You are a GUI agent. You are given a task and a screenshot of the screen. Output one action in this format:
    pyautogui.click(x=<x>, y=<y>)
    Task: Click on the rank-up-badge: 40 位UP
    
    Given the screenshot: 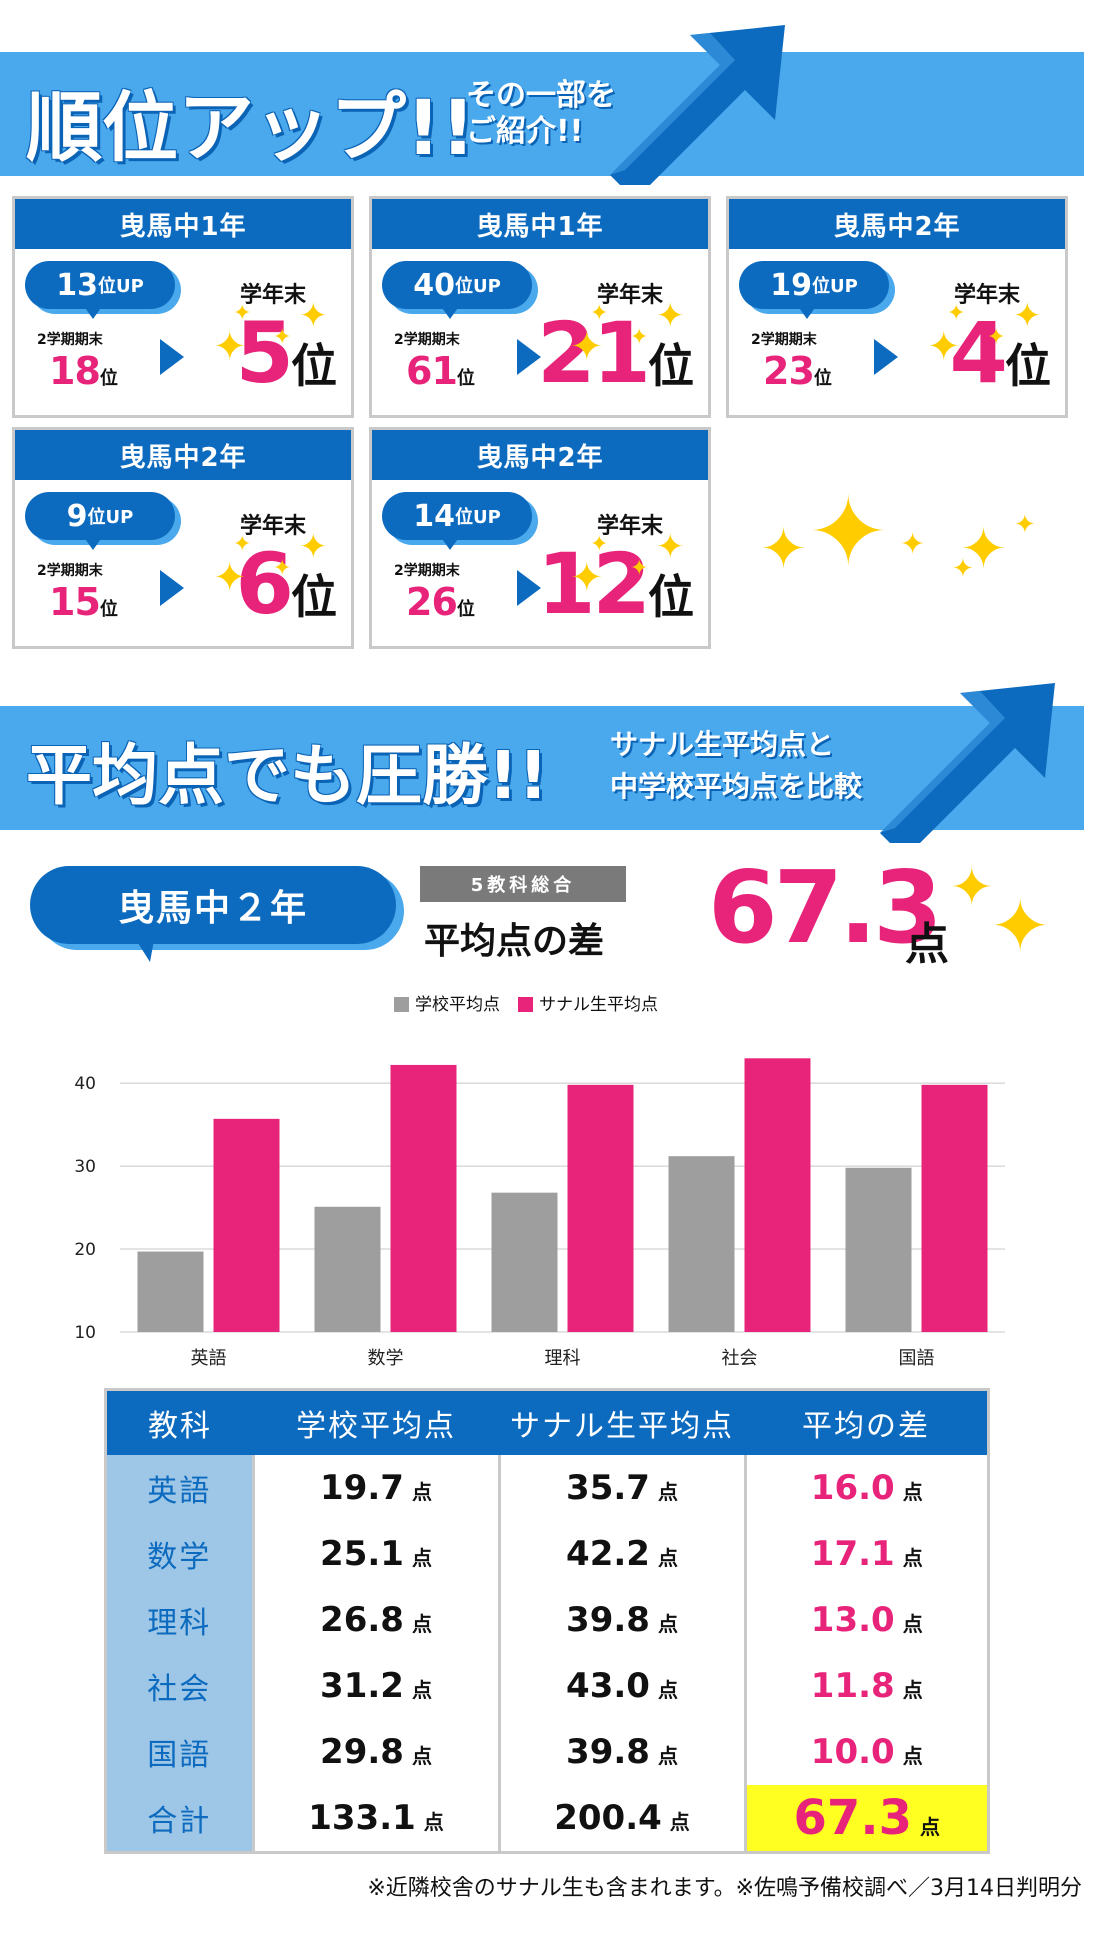 What is the action you would take?
    pyautogui.click(x=457, y=290)
    